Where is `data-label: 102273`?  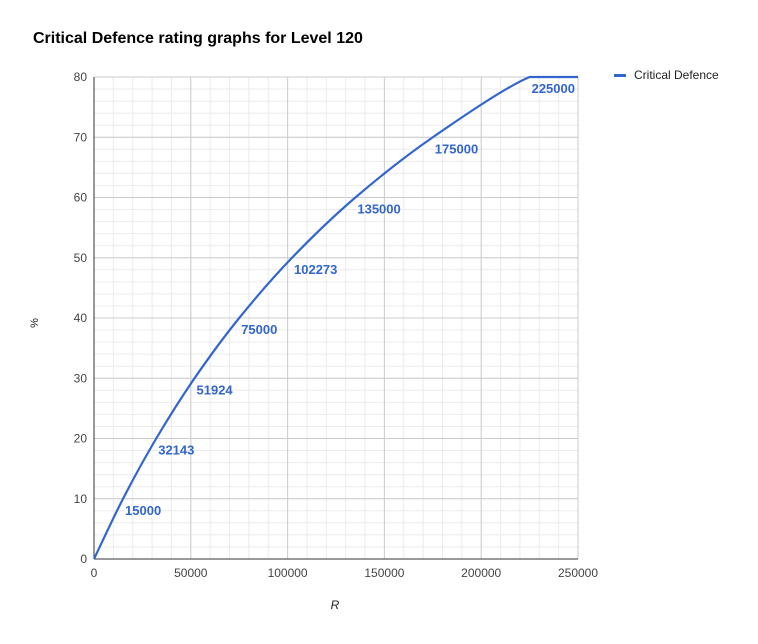
data-label: 102273 is located at coordinates (315, 269).